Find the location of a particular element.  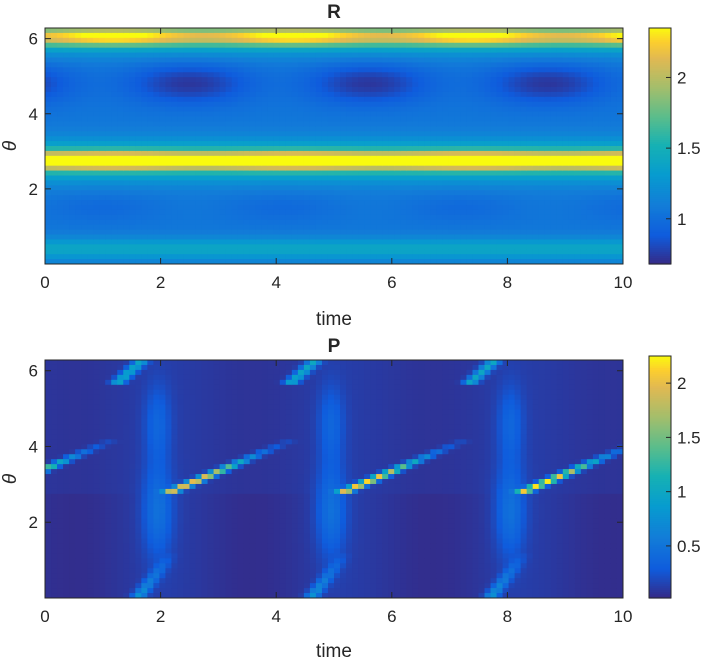

colorbar-swatch is located at coordinates (660, 222).